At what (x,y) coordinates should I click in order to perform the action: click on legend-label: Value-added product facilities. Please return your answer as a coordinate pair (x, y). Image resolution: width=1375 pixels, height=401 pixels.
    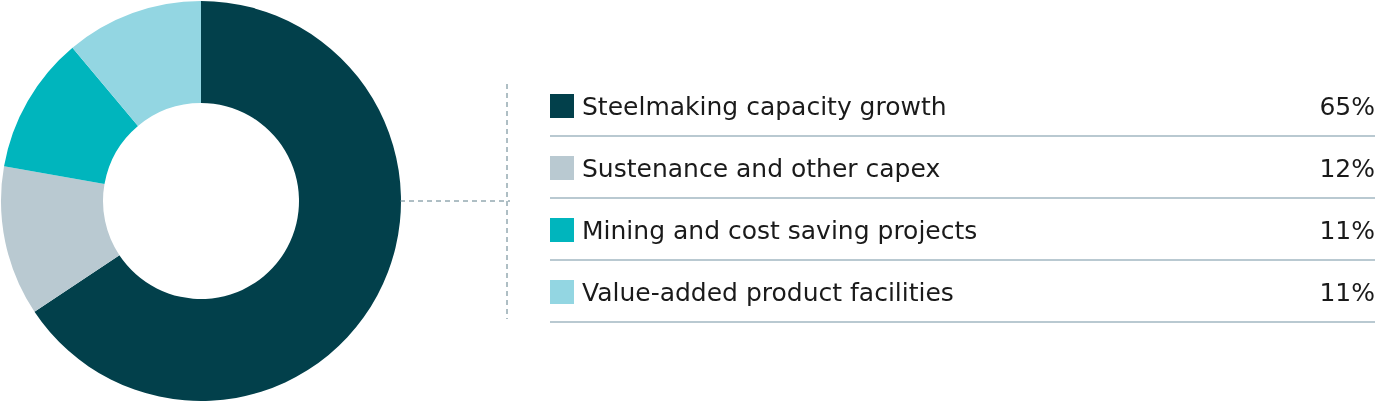
    Looking at the image, I should click on (768, 292).